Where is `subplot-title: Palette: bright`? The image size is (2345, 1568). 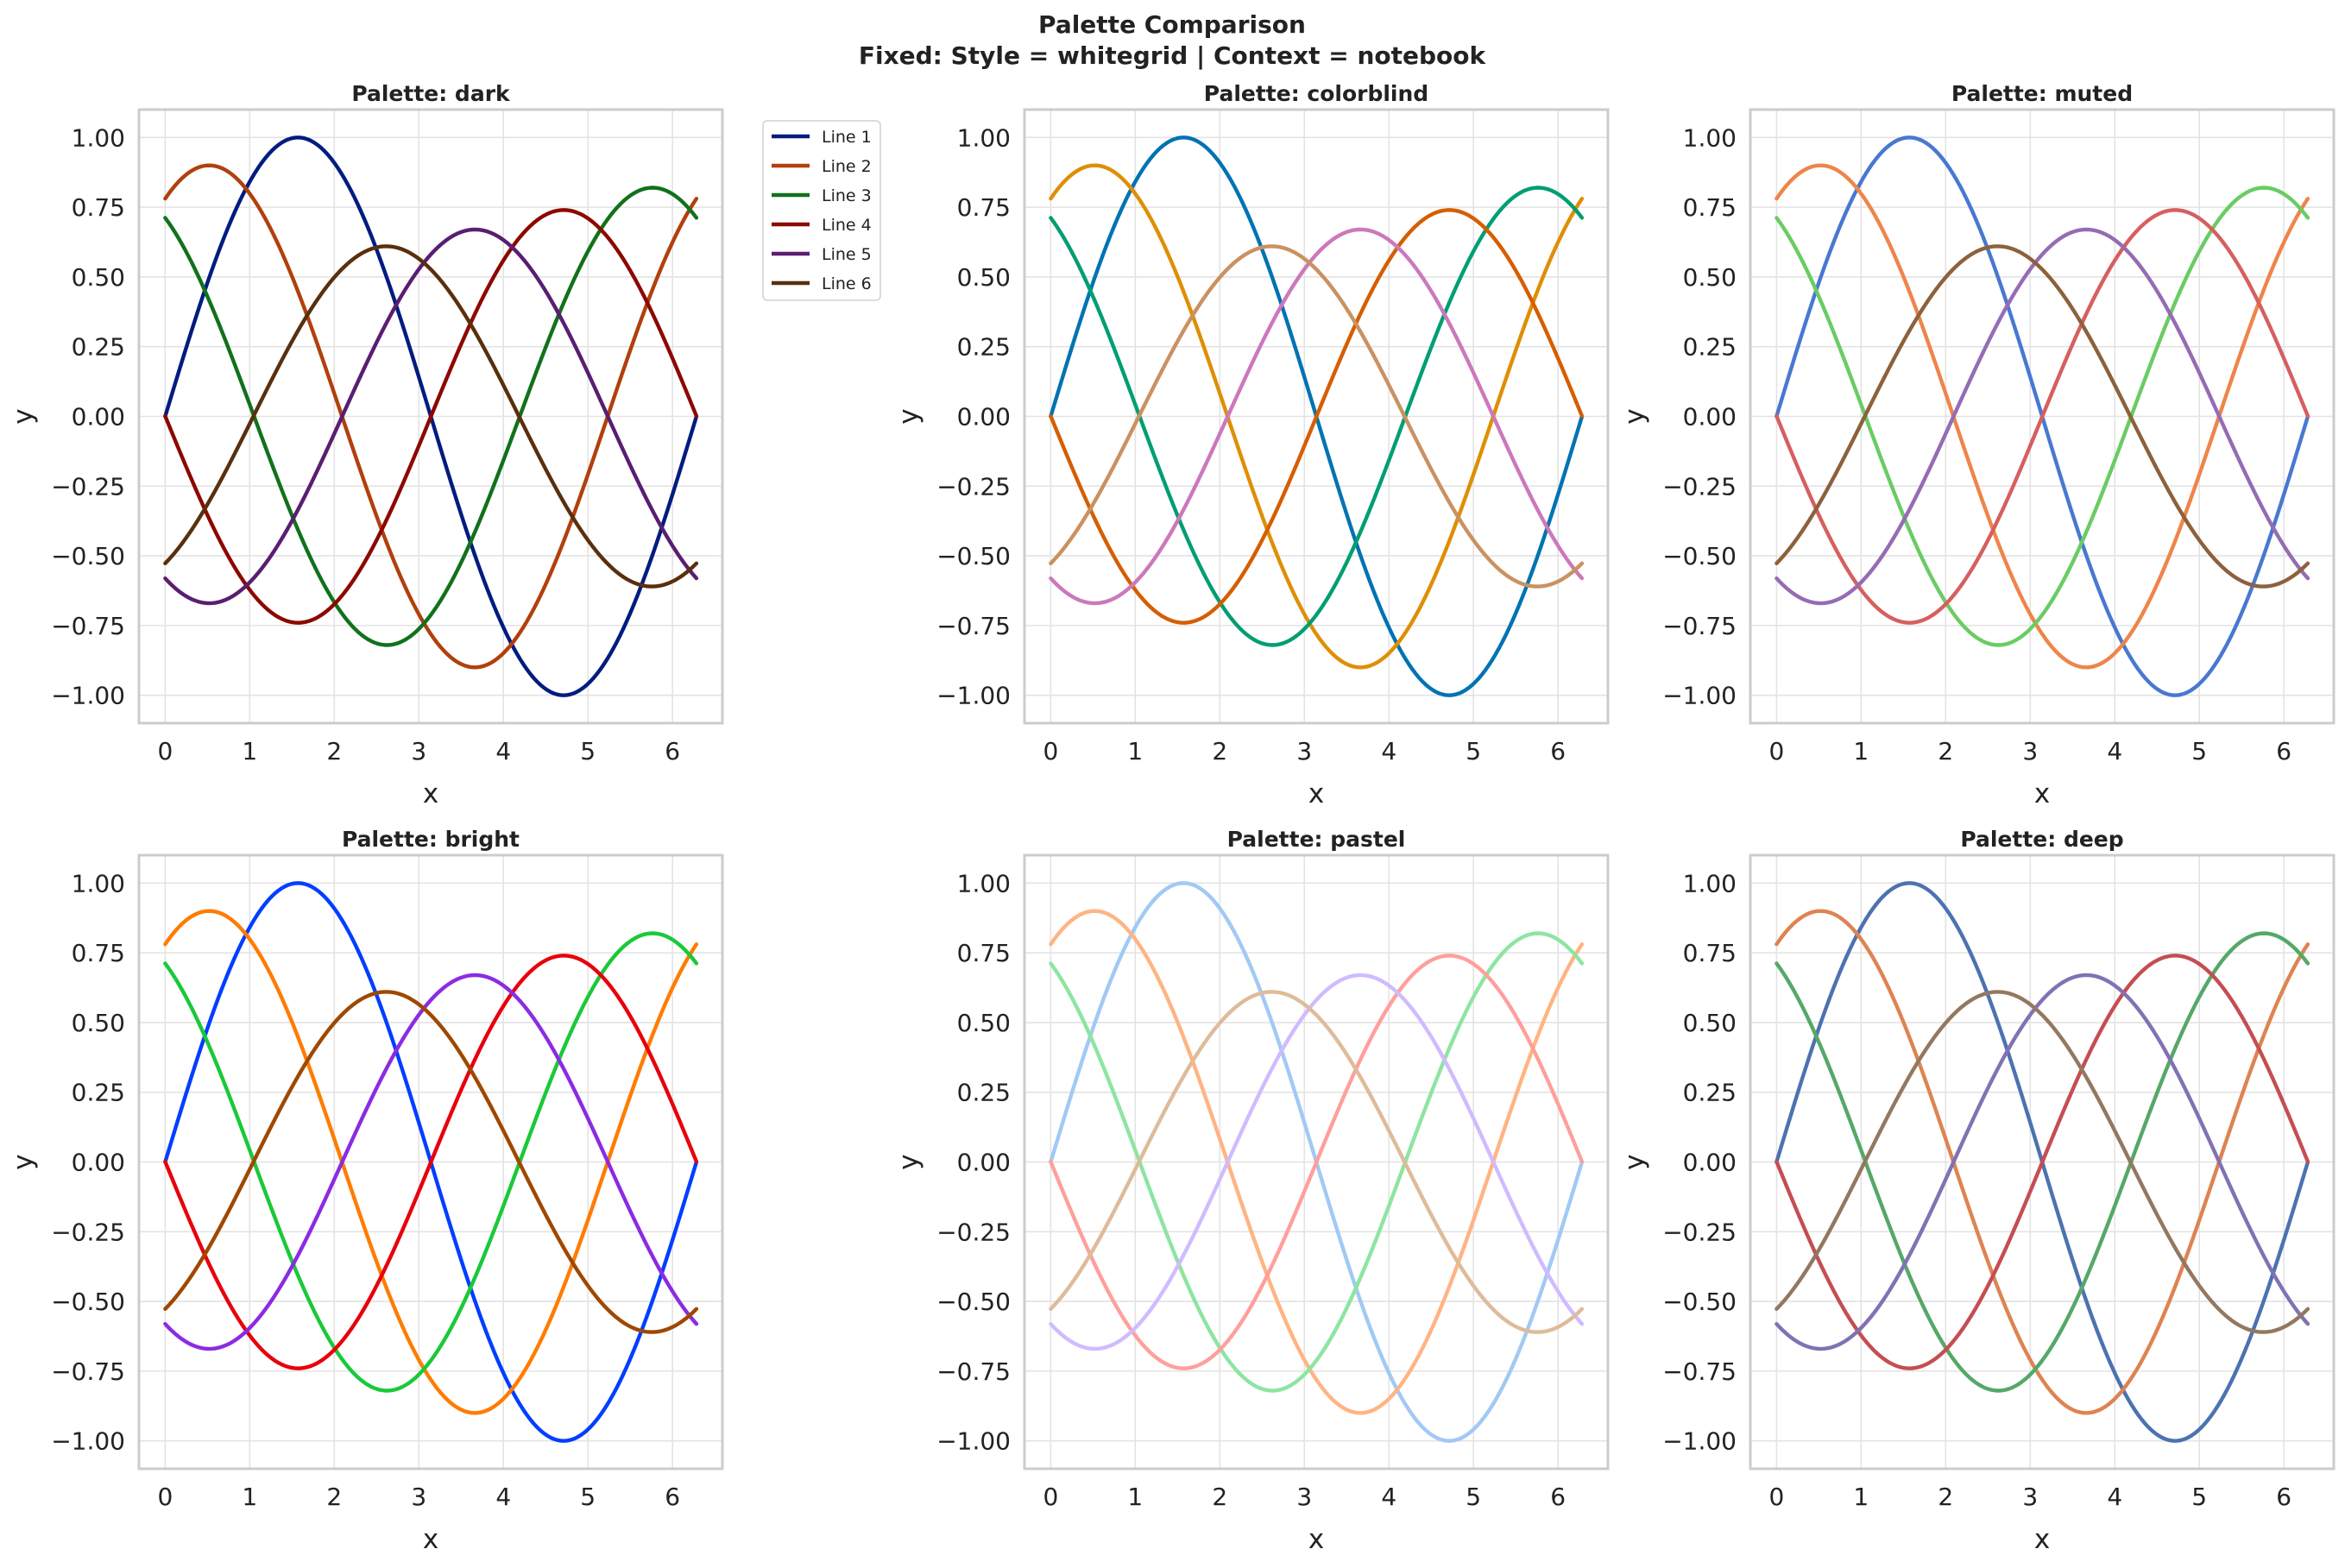 subplot-title: Palette: bright is located at coordinates (431, 839).